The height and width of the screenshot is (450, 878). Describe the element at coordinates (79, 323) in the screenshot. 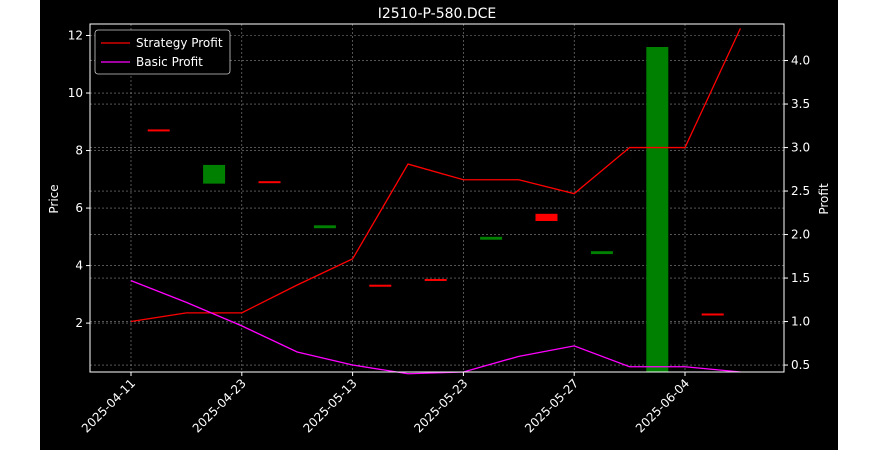

I see `y-left-tick-label: 2` at that location.